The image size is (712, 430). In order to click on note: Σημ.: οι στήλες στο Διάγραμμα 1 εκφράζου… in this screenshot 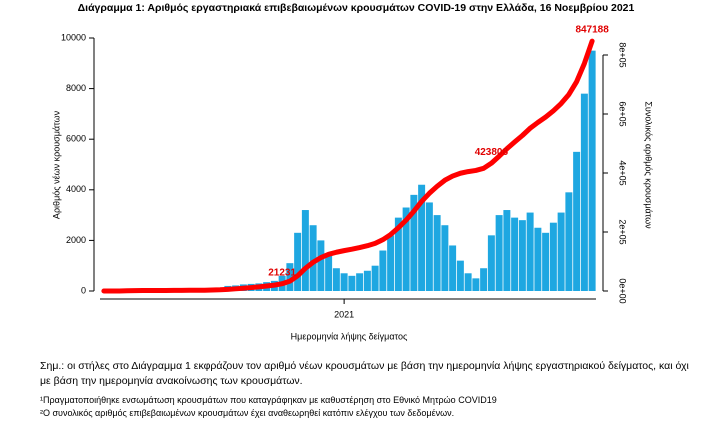, I will do `click(364, 366)`.